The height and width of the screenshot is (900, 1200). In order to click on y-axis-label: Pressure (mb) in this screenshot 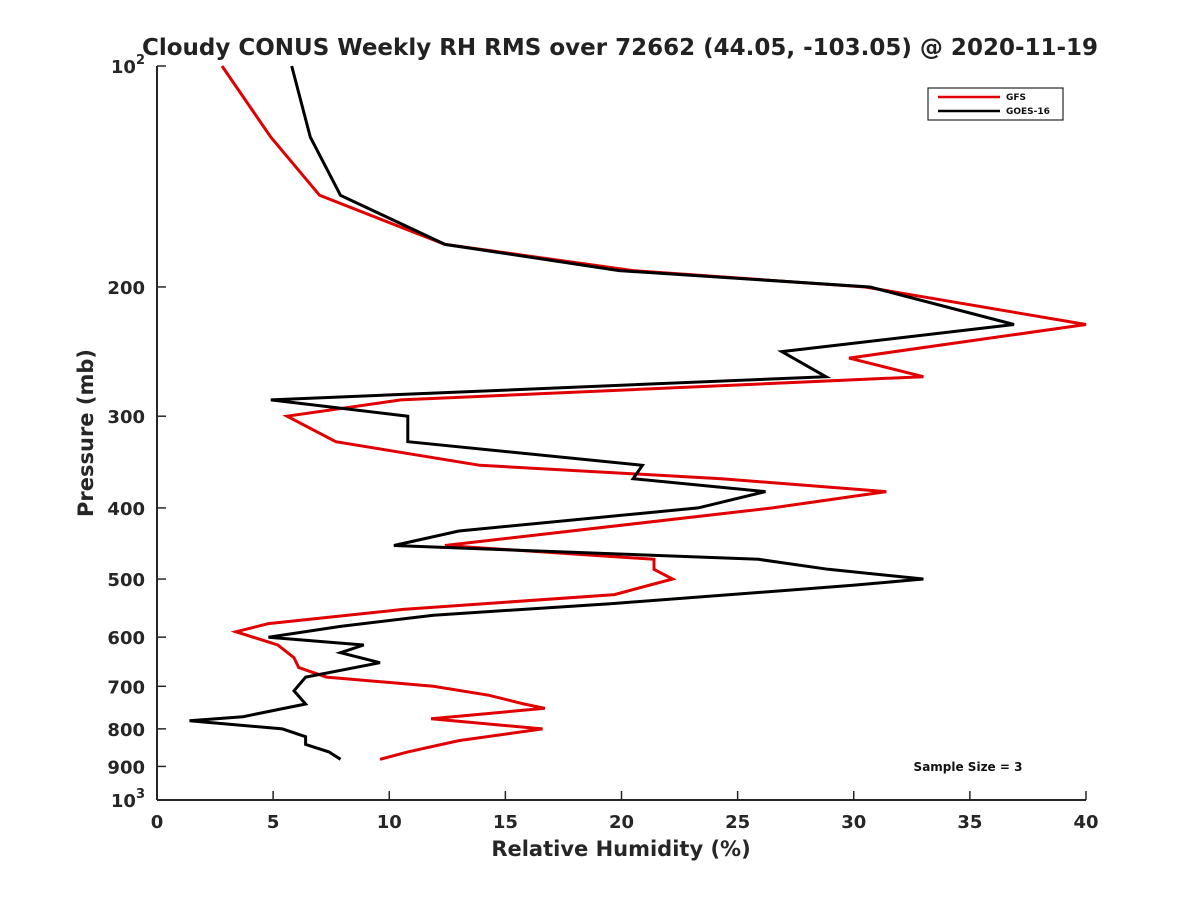, I will do `click(86, 433)`.